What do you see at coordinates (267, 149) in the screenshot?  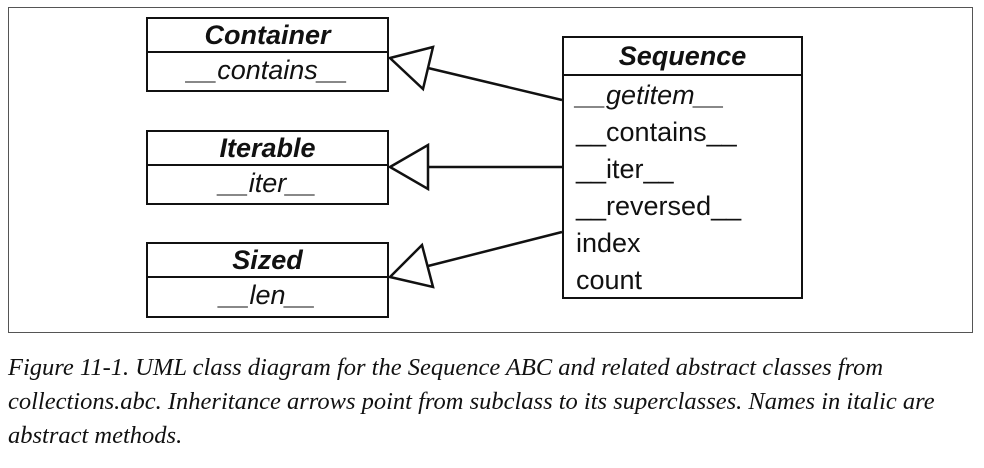 I see `class-name-iterable: Iterable` at bounding box center [267, 149].